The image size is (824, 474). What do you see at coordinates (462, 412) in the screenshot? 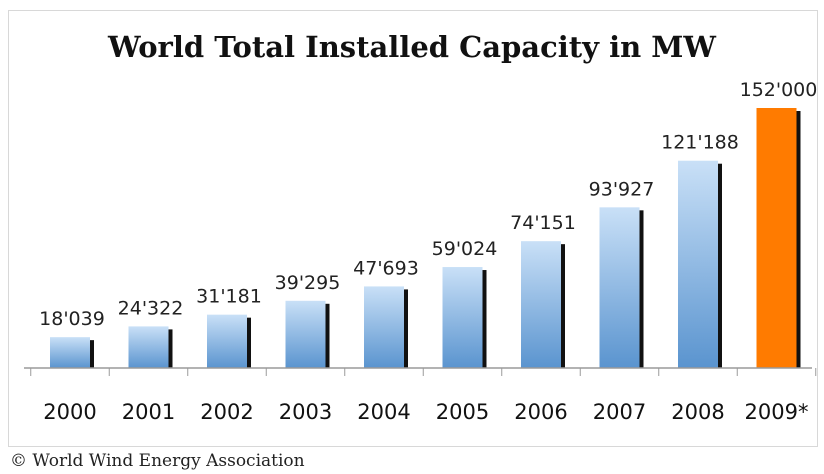
I see `category-label: 2005` at bounding box center [462, 412].